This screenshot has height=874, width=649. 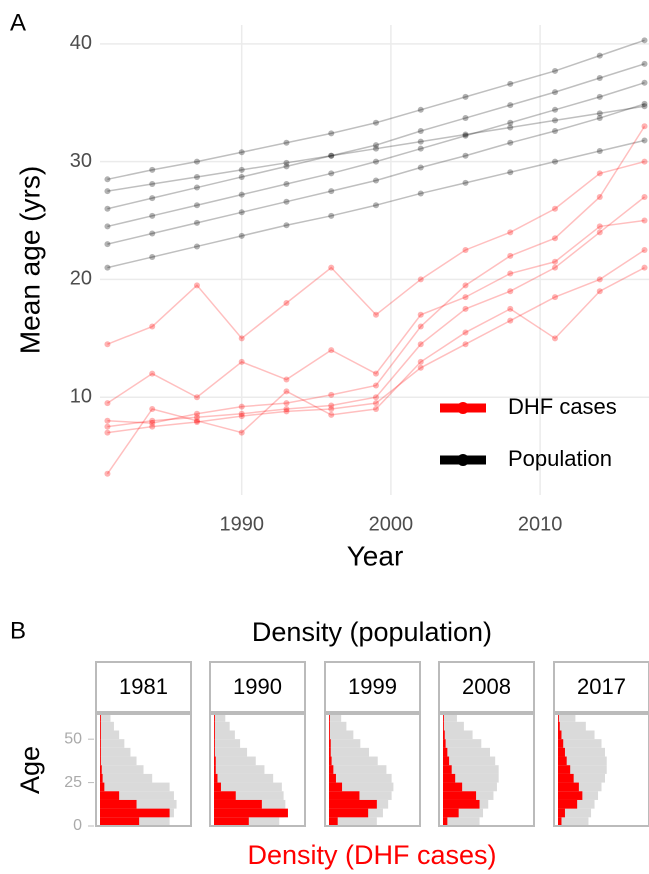 I want to click on legend-swatch, so click(x=463, y=408).